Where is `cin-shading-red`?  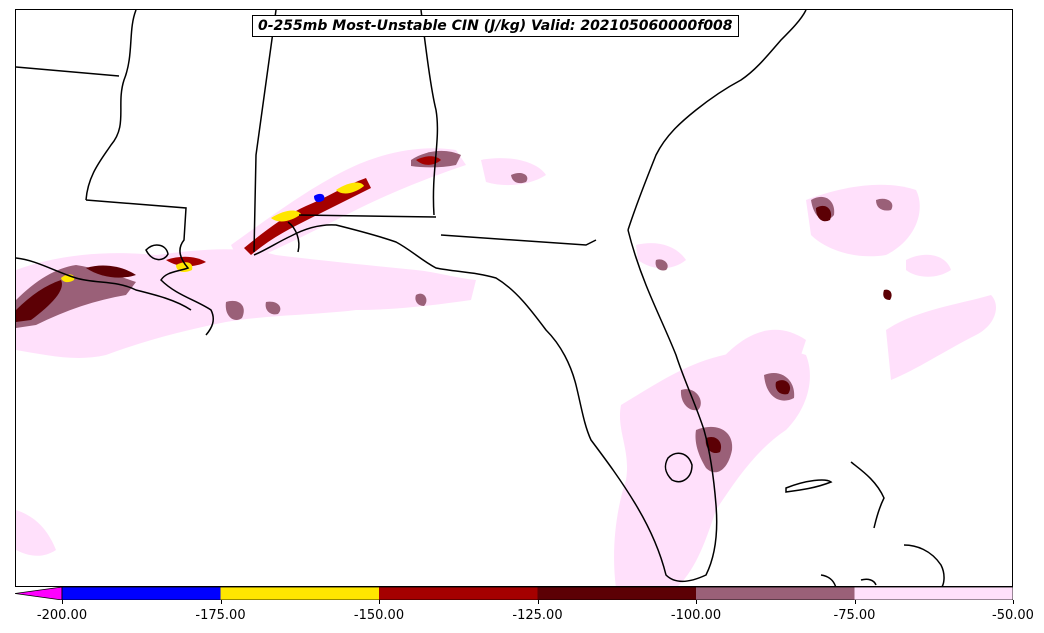
cin-shading-red is located at coordinates (303, 211).